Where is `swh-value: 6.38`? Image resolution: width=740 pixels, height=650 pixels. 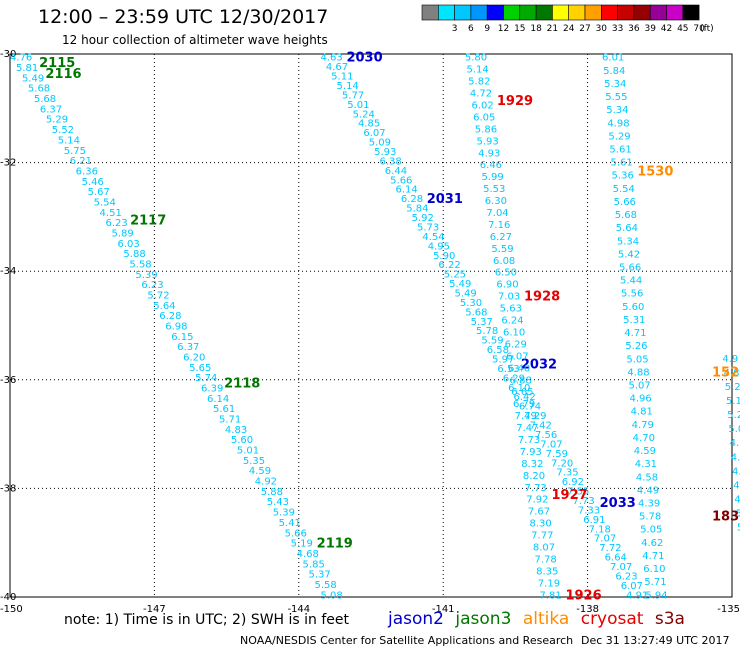 swh-value: 6.38 is located at coordinates (390, 161).